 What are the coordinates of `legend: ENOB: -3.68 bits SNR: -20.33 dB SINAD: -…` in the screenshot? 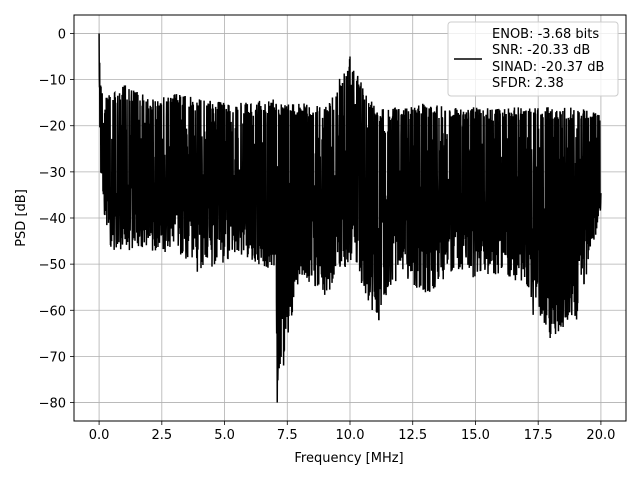 It's located at (533, 59).